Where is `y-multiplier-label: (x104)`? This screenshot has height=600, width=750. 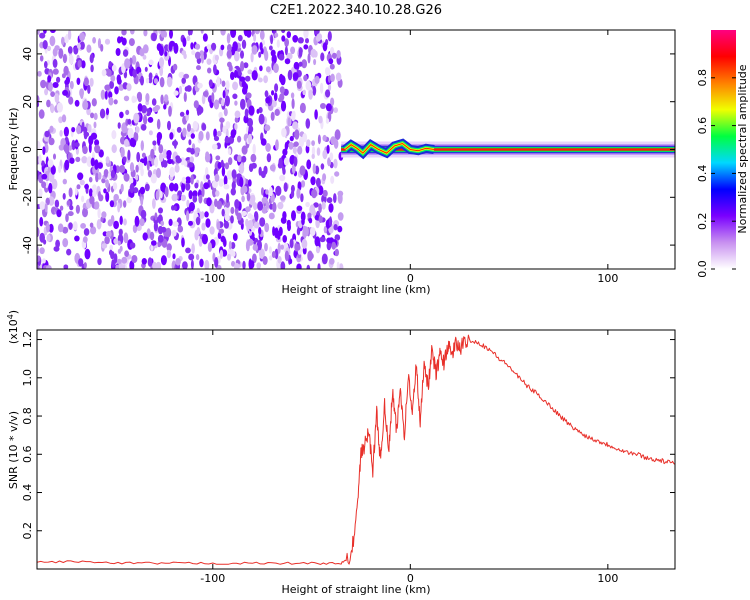
y-multiplier-label: (x104) is located at coordinates (13, 327).